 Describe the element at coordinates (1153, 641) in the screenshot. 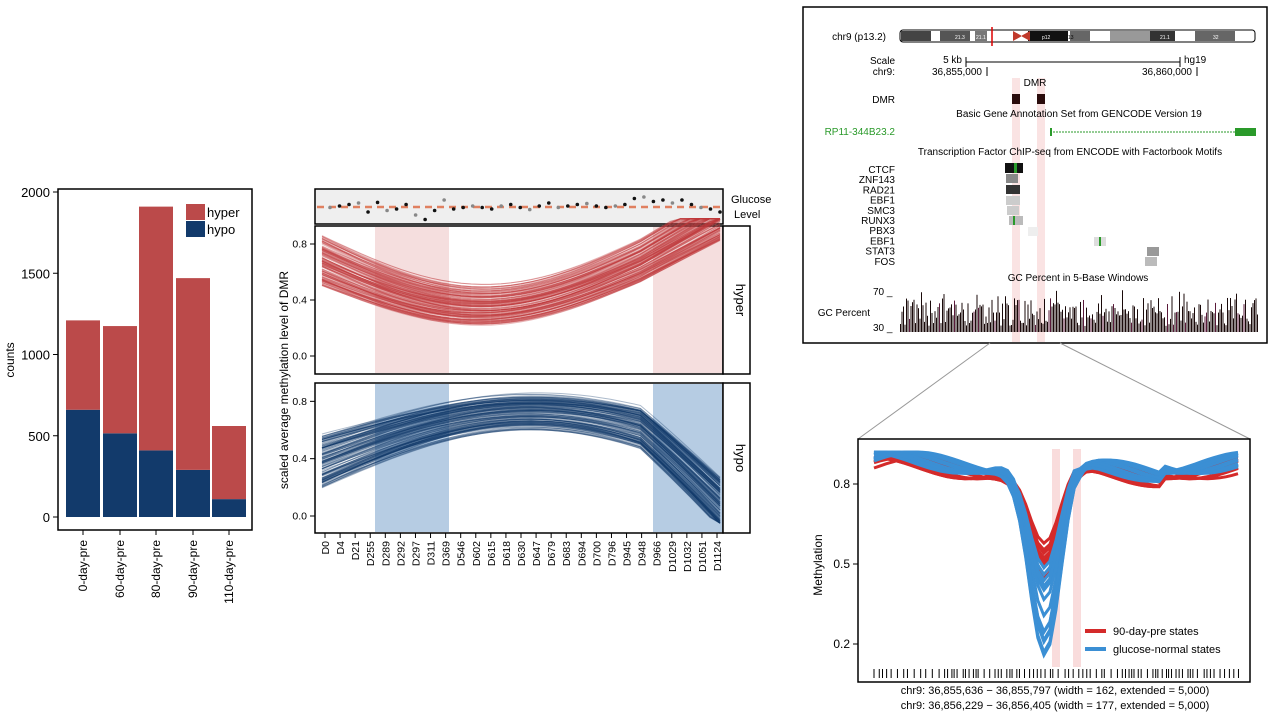

I see `methylation-legend: 90-day-pre states glucose-normal states` at that location.